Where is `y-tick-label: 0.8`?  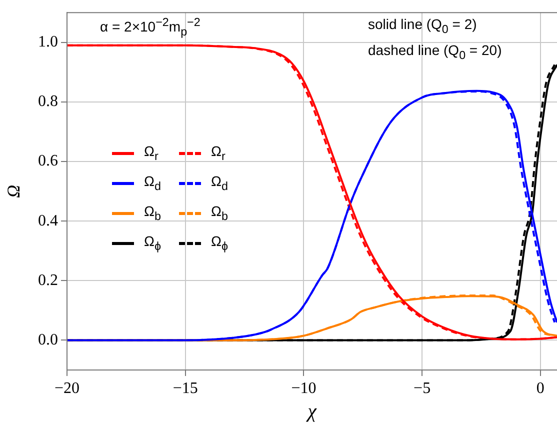
y-tick-label: 0.8 is located at coordinates (48, 101).